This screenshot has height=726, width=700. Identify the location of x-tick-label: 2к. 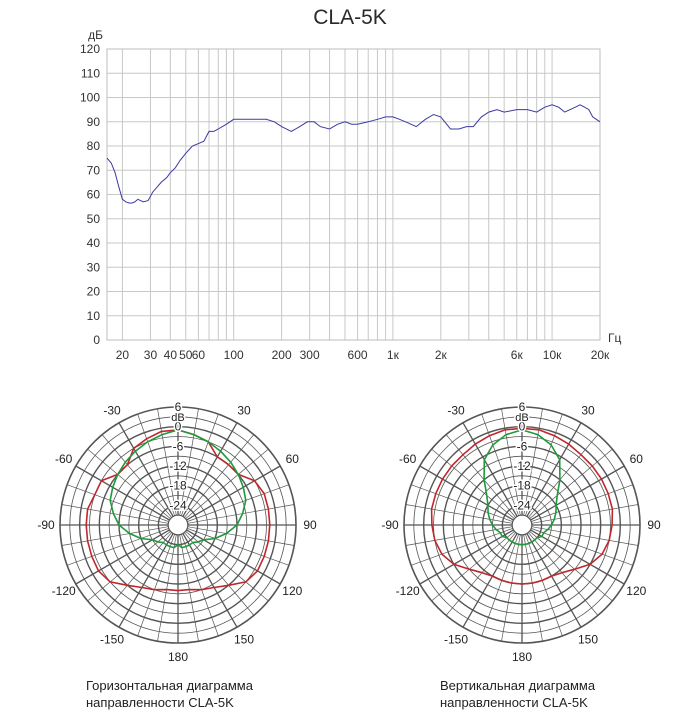
(441, 355).